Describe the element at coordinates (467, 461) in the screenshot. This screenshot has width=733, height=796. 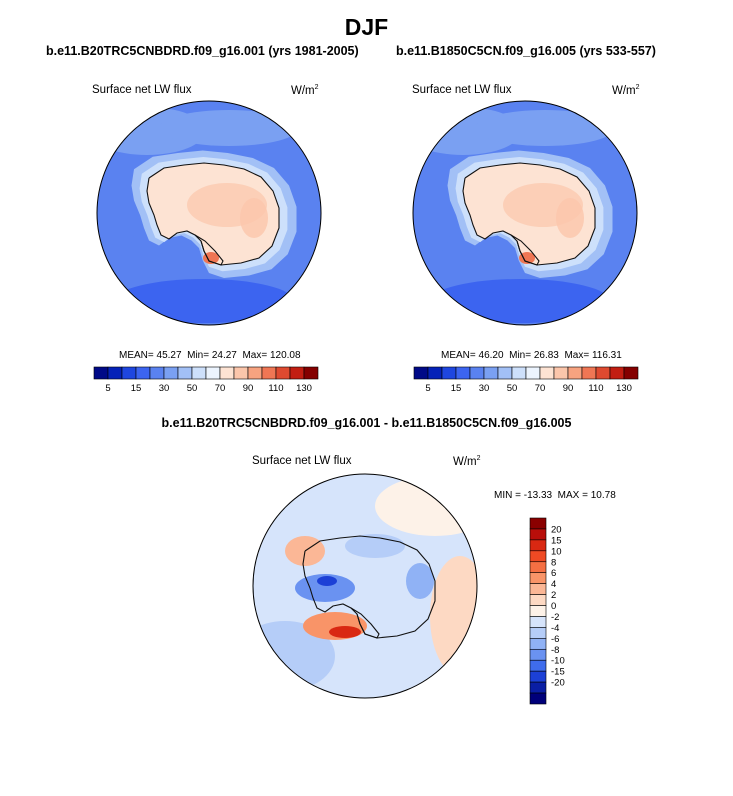
I see `diff-units: W/m2` at that location.